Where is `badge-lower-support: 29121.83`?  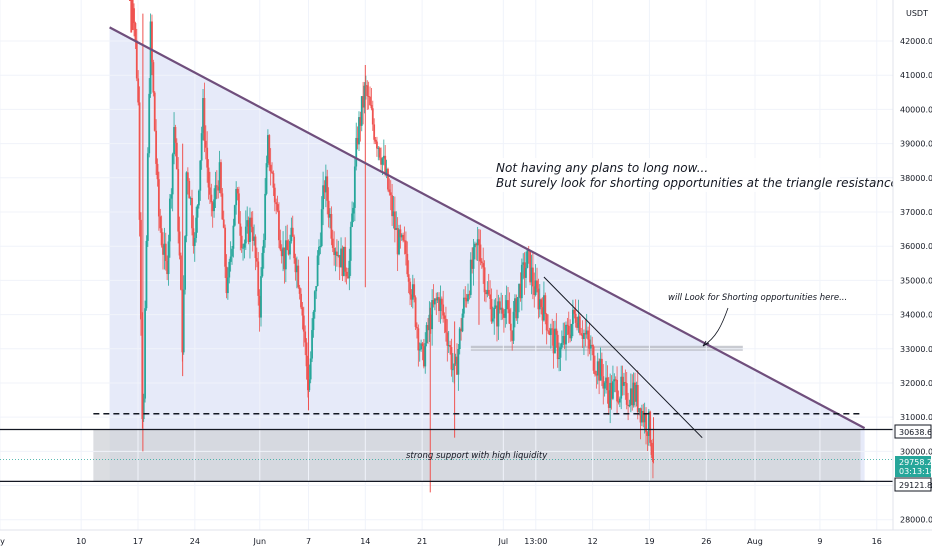
badge-lower-support: 29121.83 is located at coordinates (915, 485).